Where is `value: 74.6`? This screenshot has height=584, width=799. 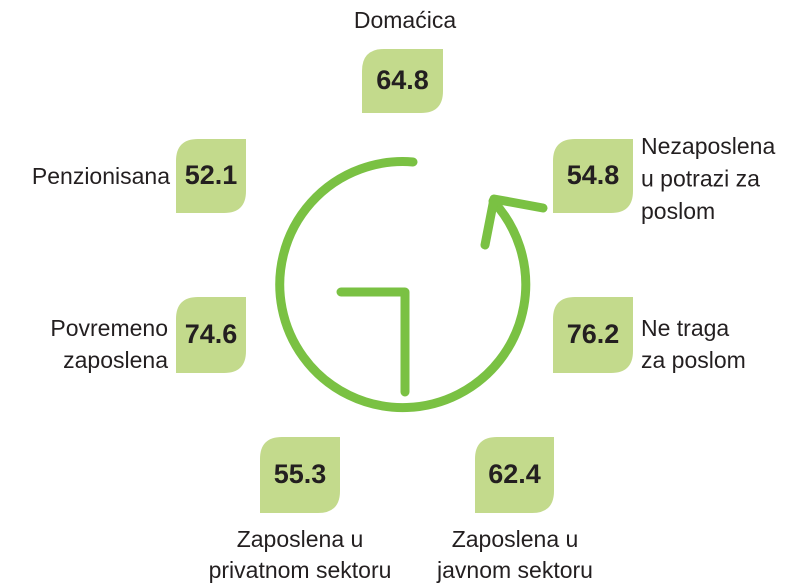 value: 74.6 is located at coordinates (211, 334).